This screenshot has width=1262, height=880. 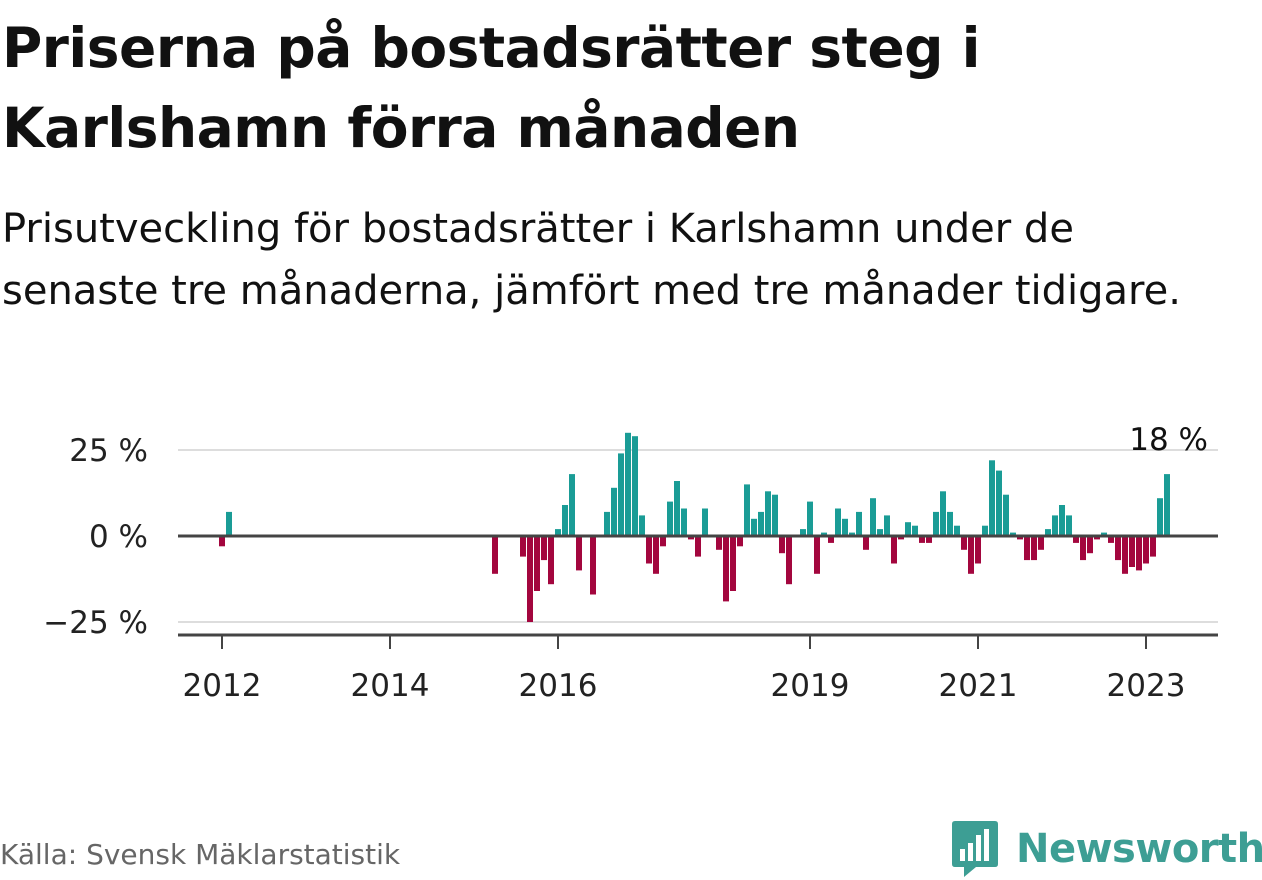 I want to click on x-axis-ticks: 2012 2014 2016 2019 2021 2023, so click(x=684, y=667).